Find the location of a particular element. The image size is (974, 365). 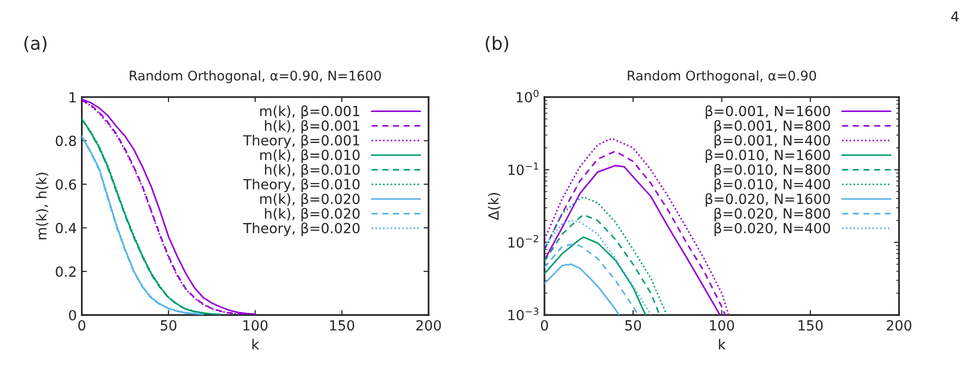

legend-label: β=0.010, N=1600 is located at coordinates (768, 156).